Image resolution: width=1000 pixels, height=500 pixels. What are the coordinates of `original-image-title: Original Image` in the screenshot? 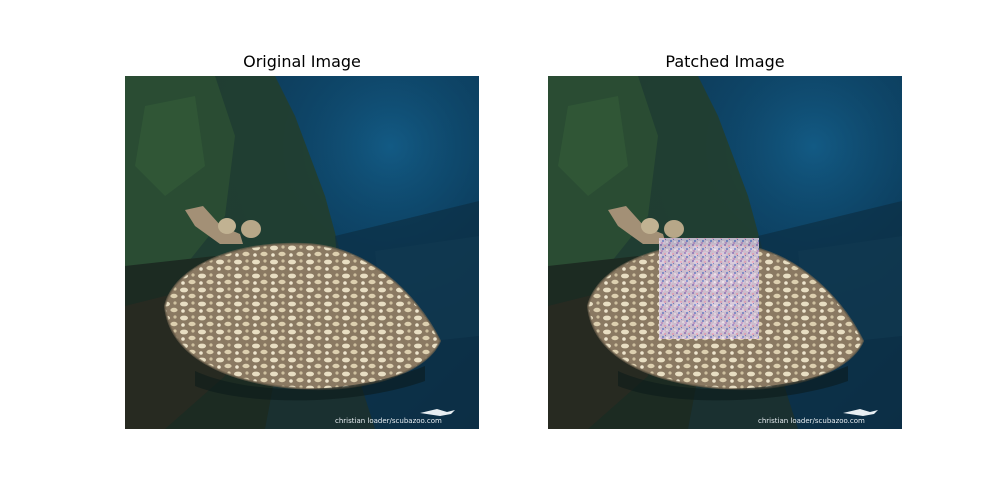 It's located at (302, 61).